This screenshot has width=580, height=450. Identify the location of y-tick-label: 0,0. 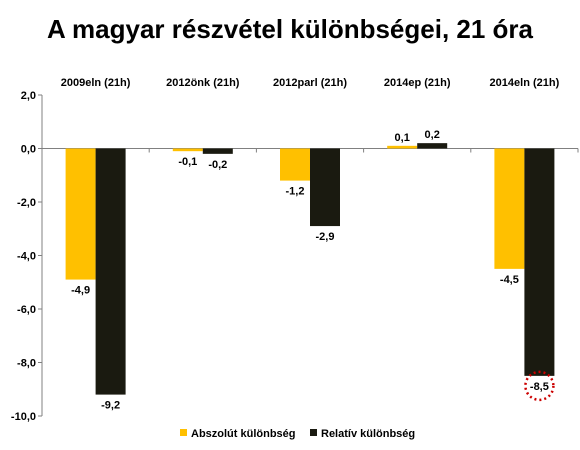
(28, 150).